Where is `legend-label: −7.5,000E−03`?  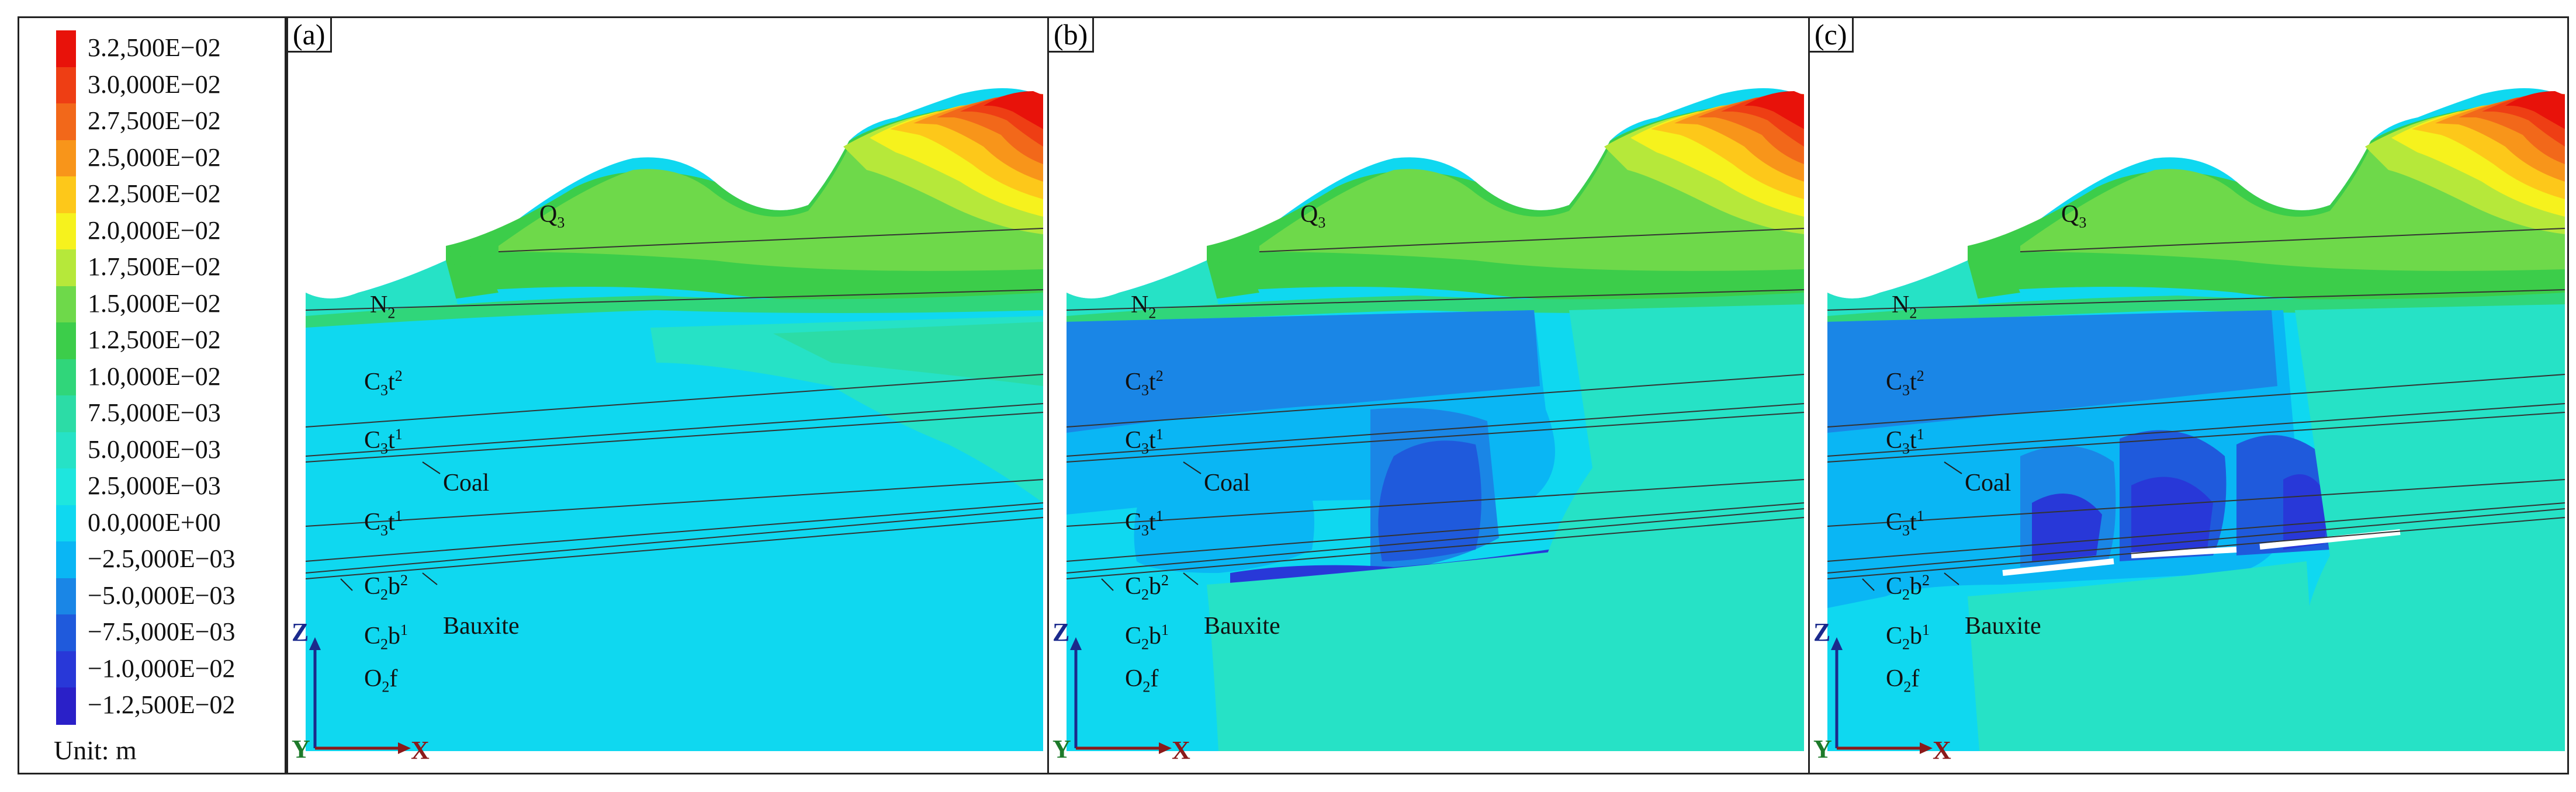 legend-label: −7.5,000E−03 is located at coordinates (162, 631).